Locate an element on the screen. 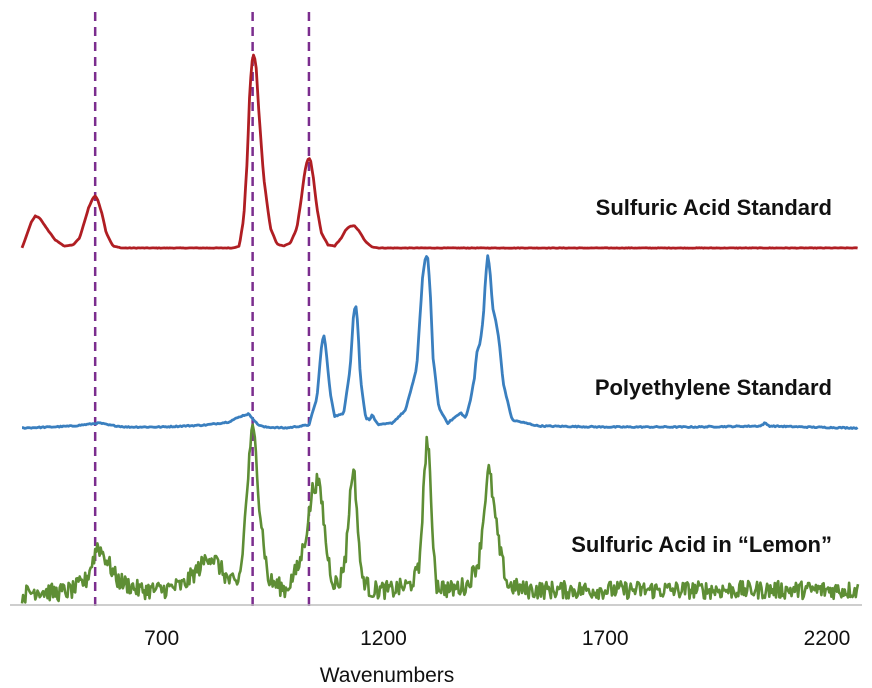 The image size is (872, 688). x-axis-ticks: 700 1200 1700 2200 is located at coordinates (497, 638).